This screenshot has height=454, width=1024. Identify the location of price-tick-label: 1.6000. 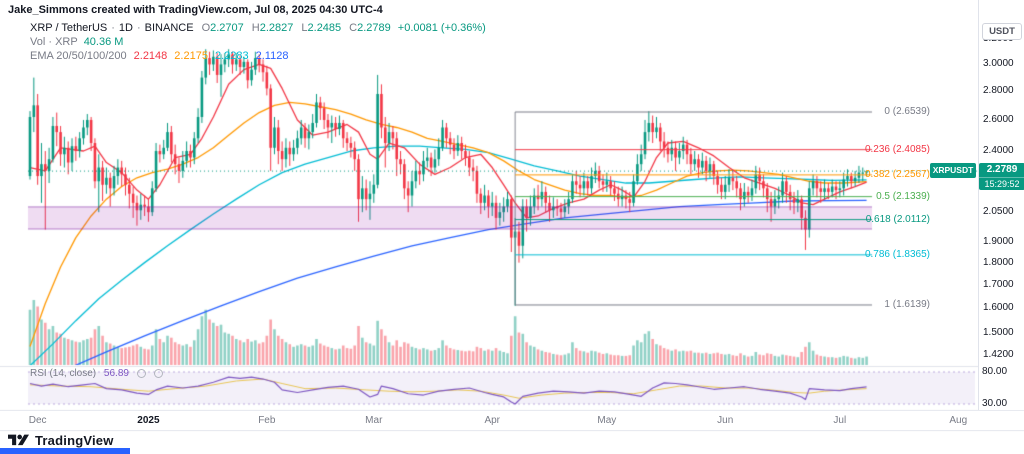
(998, 308).